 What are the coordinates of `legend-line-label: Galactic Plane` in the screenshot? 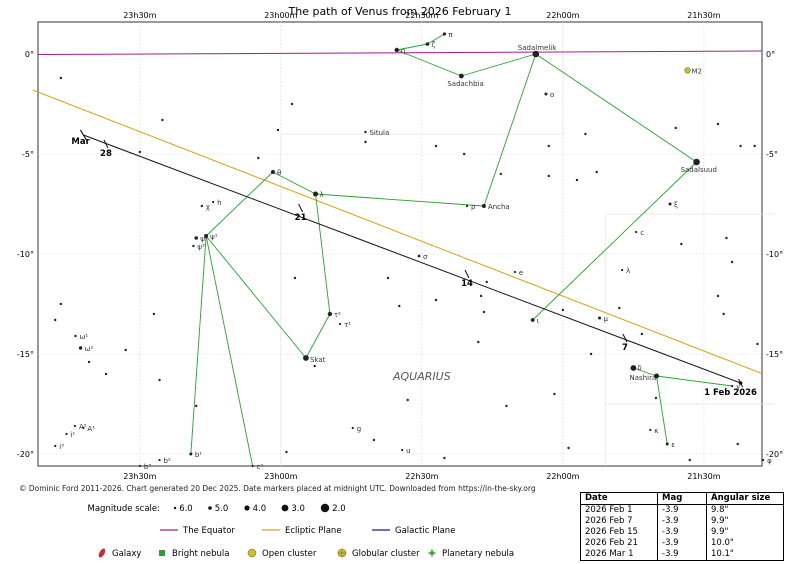 It's located at (425, 531).